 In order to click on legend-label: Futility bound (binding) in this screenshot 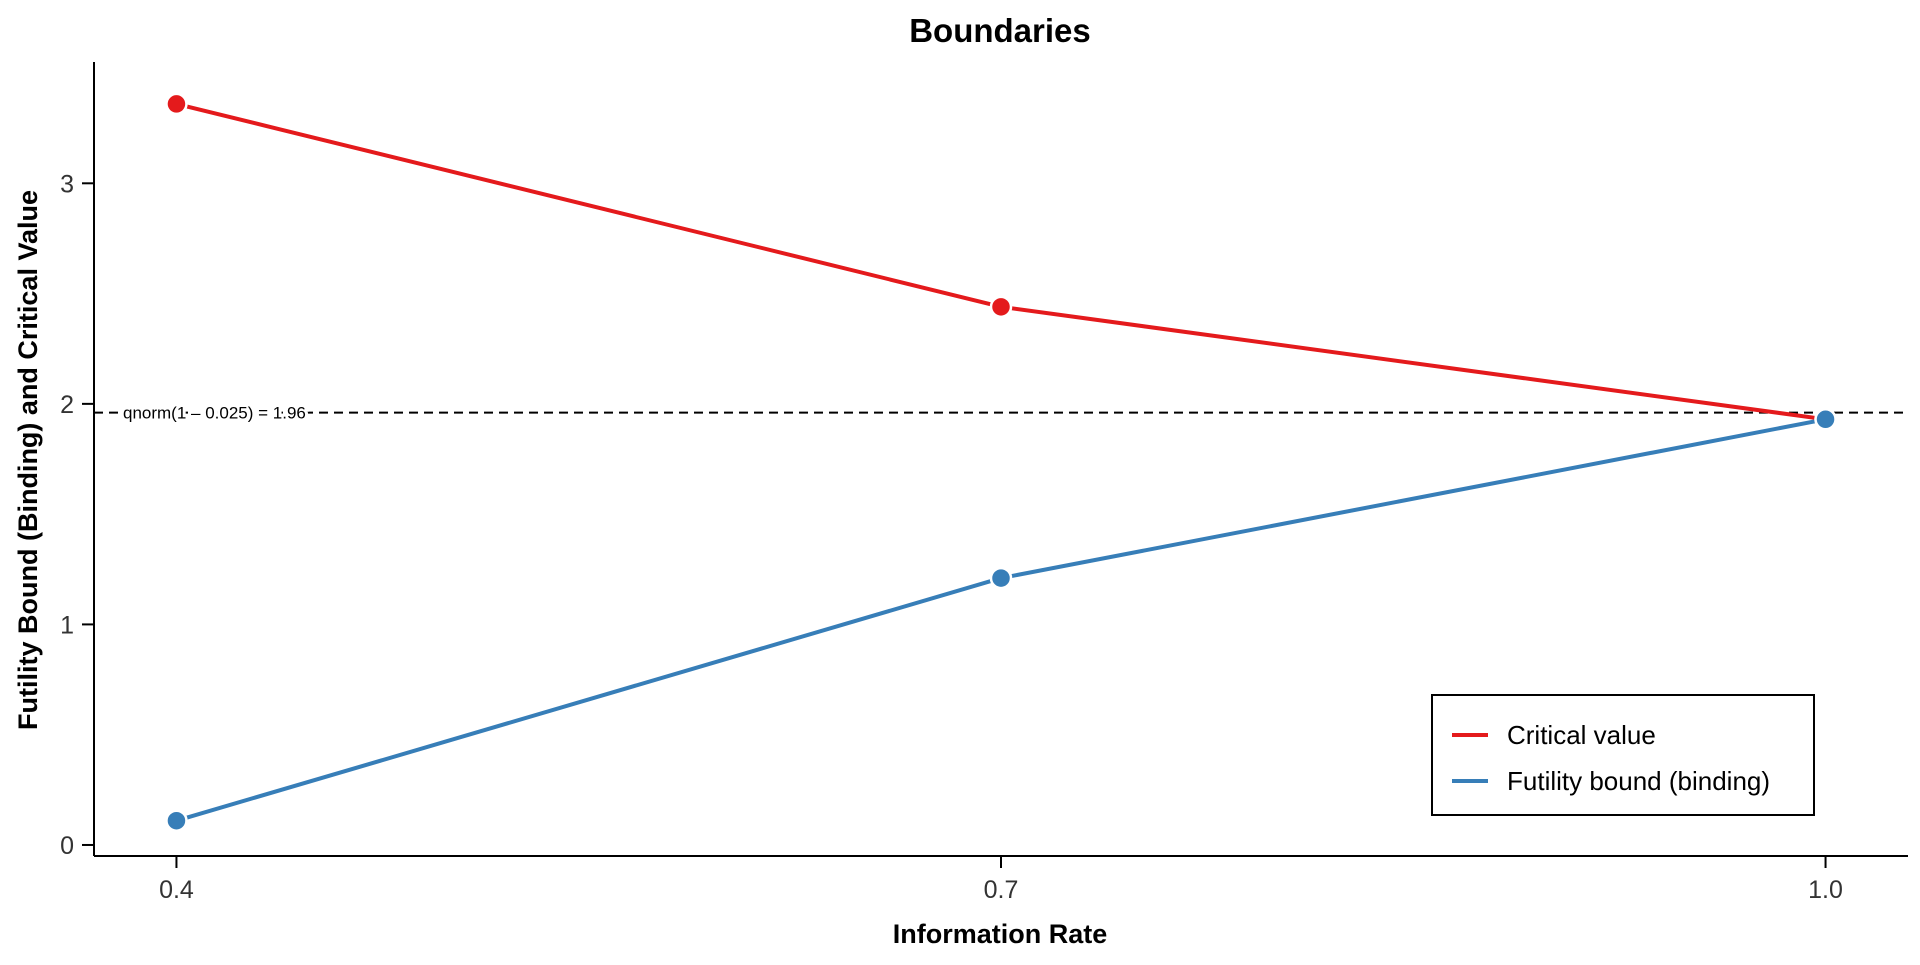, I will do `click(1638, 781)`.